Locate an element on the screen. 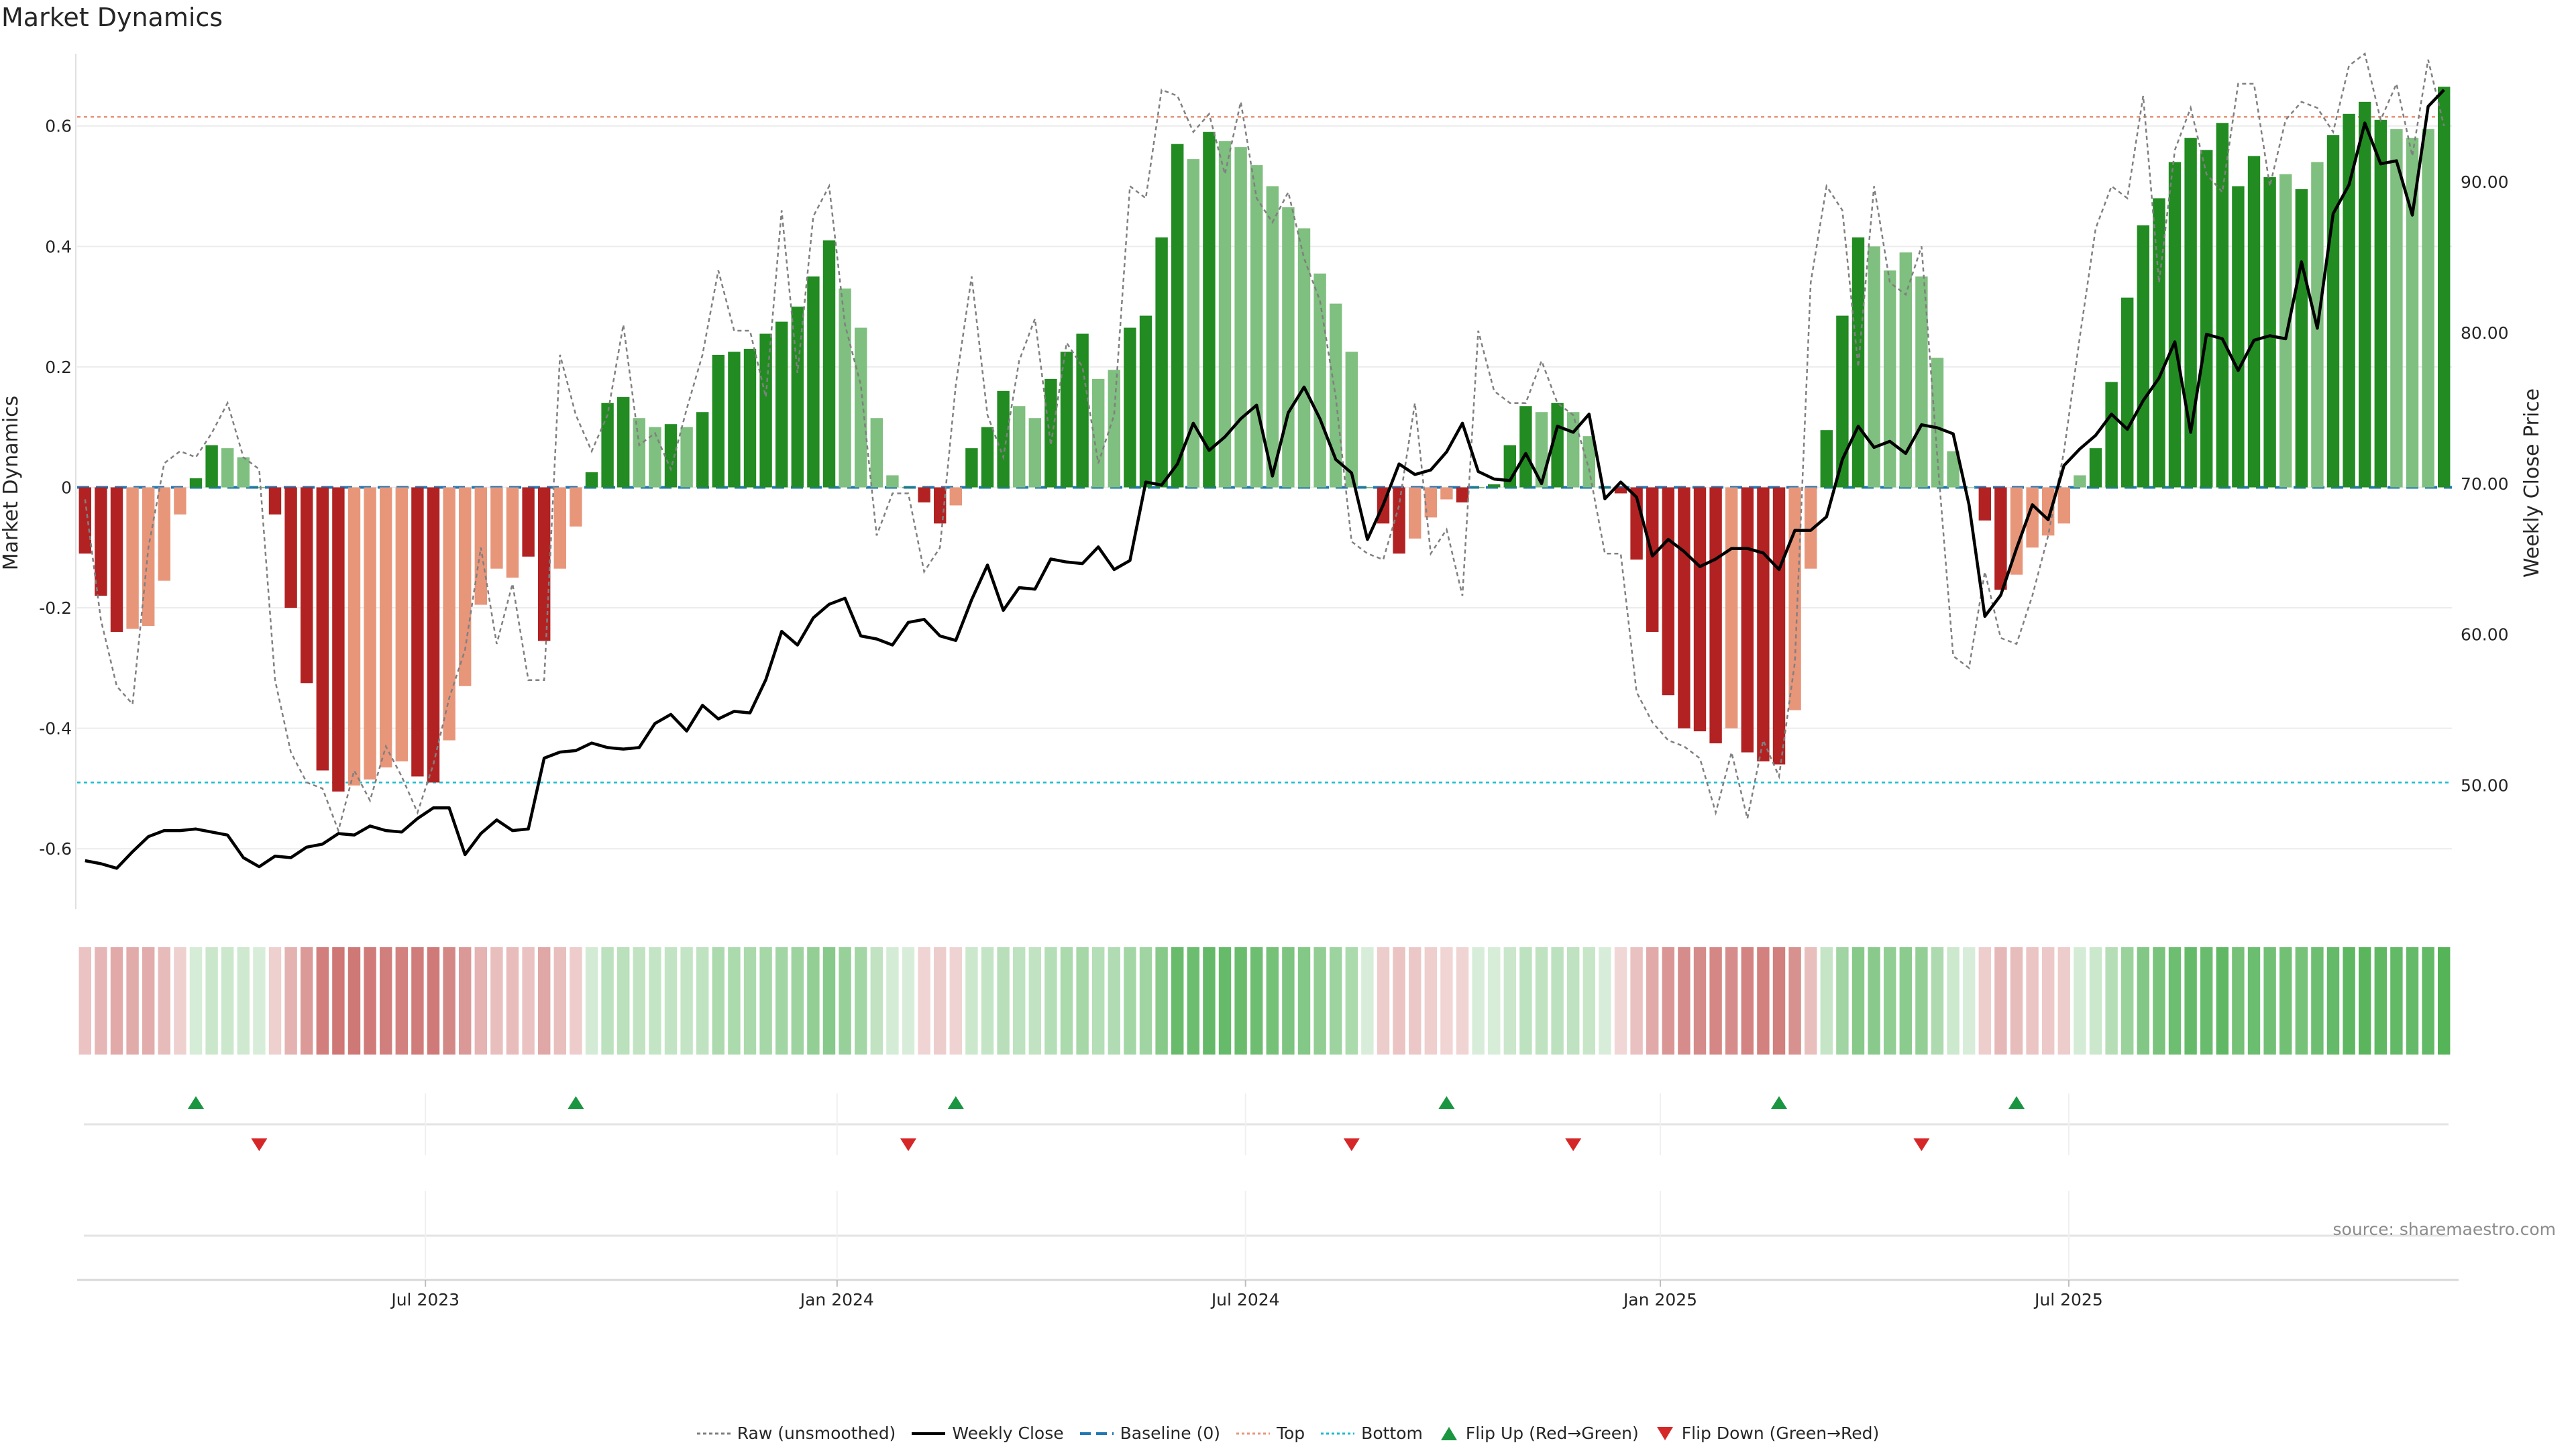  legend-close-swatch is located at coordinates (929, 1433).